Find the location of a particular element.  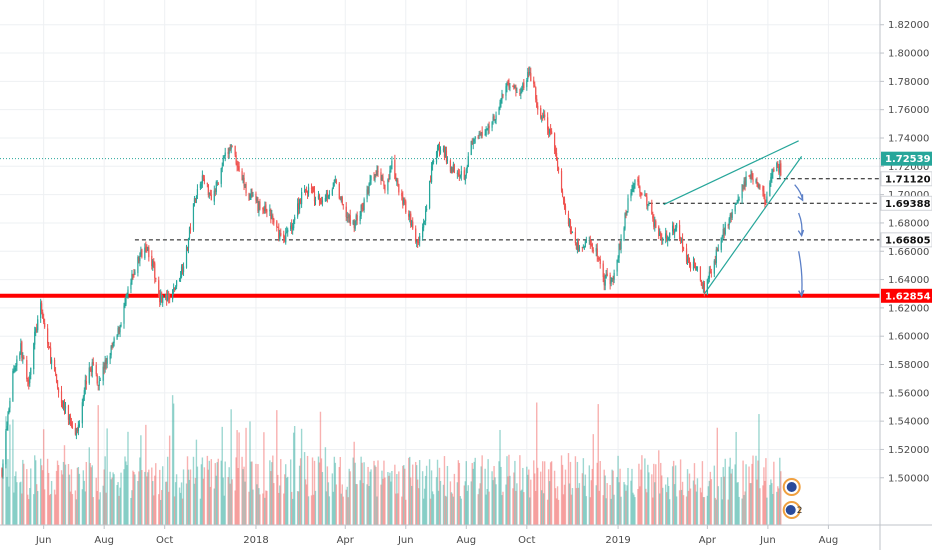

level-price-badge-border is located at coordinates (906, 203).